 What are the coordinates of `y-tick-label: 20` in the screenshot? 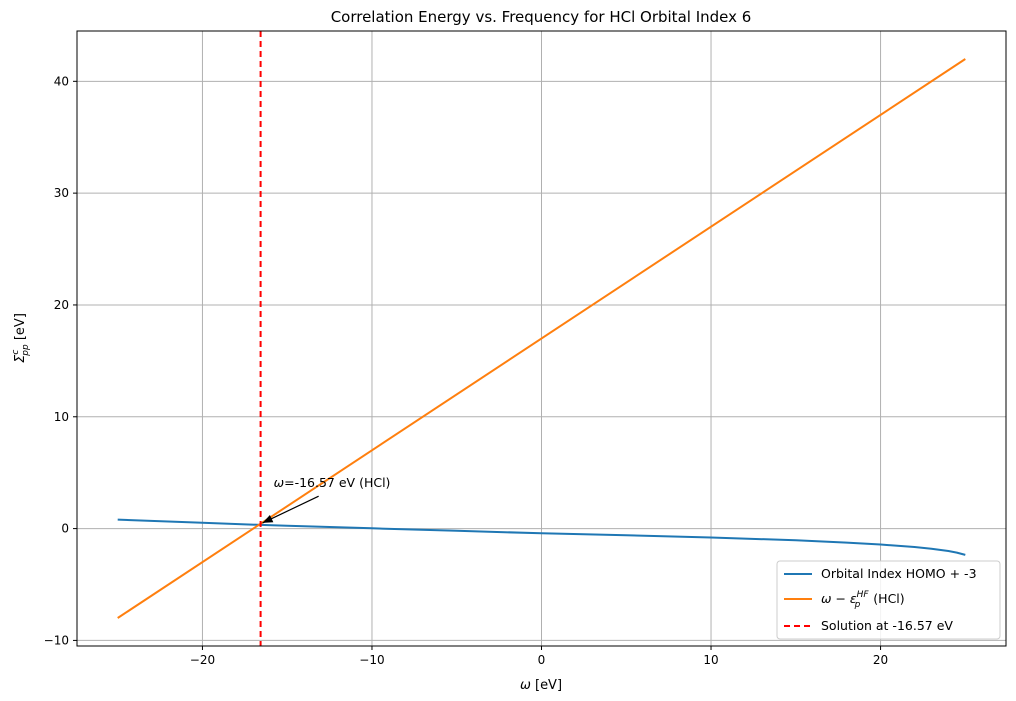 It's located at (61, 305).